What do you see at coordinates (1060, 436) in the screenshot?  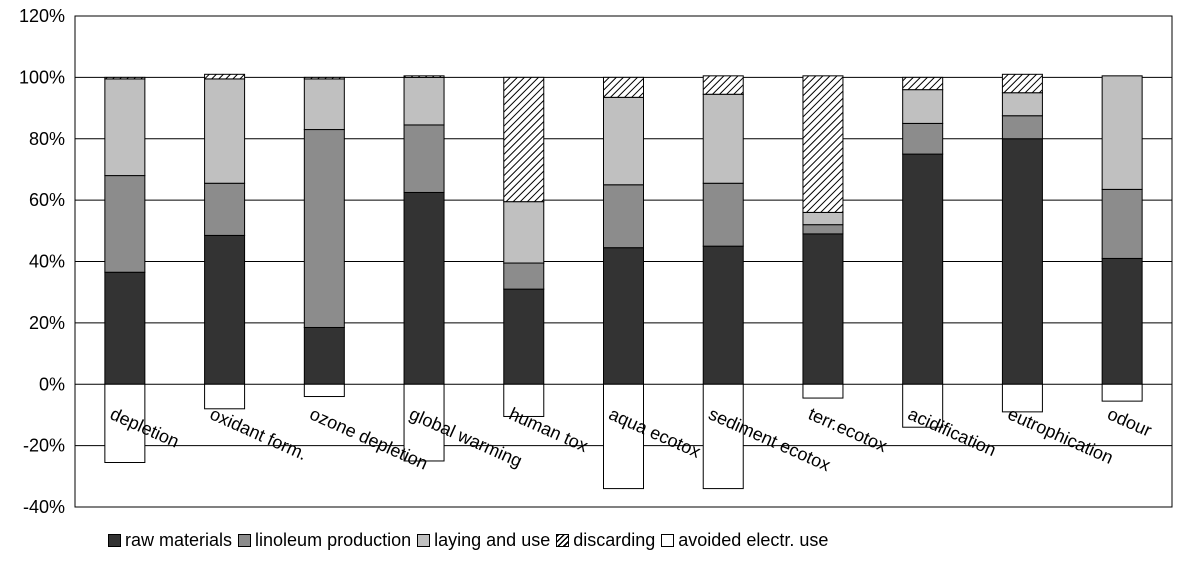 I see `x-tick-label: eutrophication` at bounding box center [1060, 436].